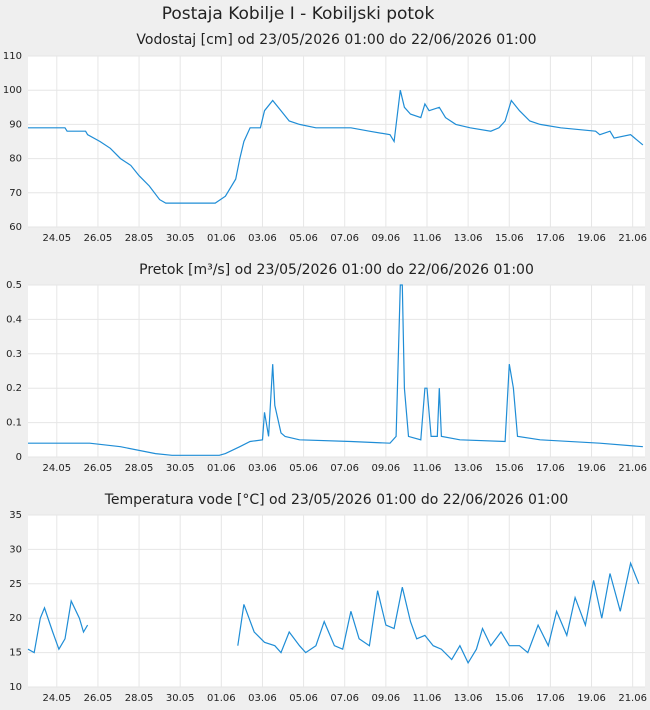  What do you see at coordinates (14, 423) in the screenshot?
I see `y-tick-label: 0.1` at bounding box center [14, 423].